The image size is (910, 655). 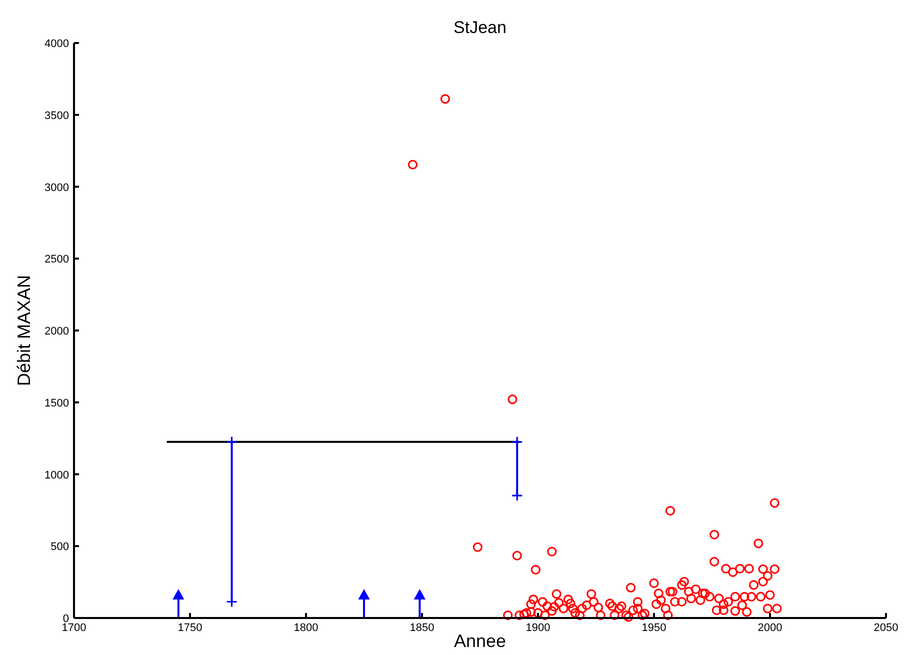 What do you see at coordinates (24, 330) in the screenshot?
I see `y-axis-title: Débit MAXAN` at bounding box center [24, 330].